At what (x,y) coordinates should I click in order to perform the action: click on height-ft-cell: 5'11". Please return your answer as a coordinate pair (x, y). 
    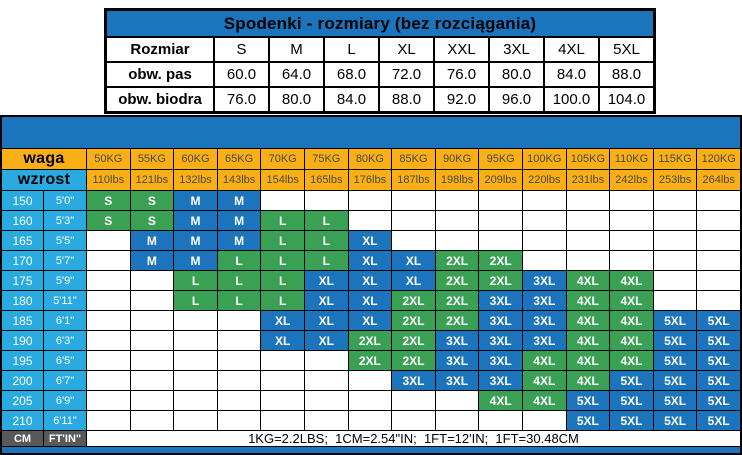
    Looking at the image, I should click on (65, 300).